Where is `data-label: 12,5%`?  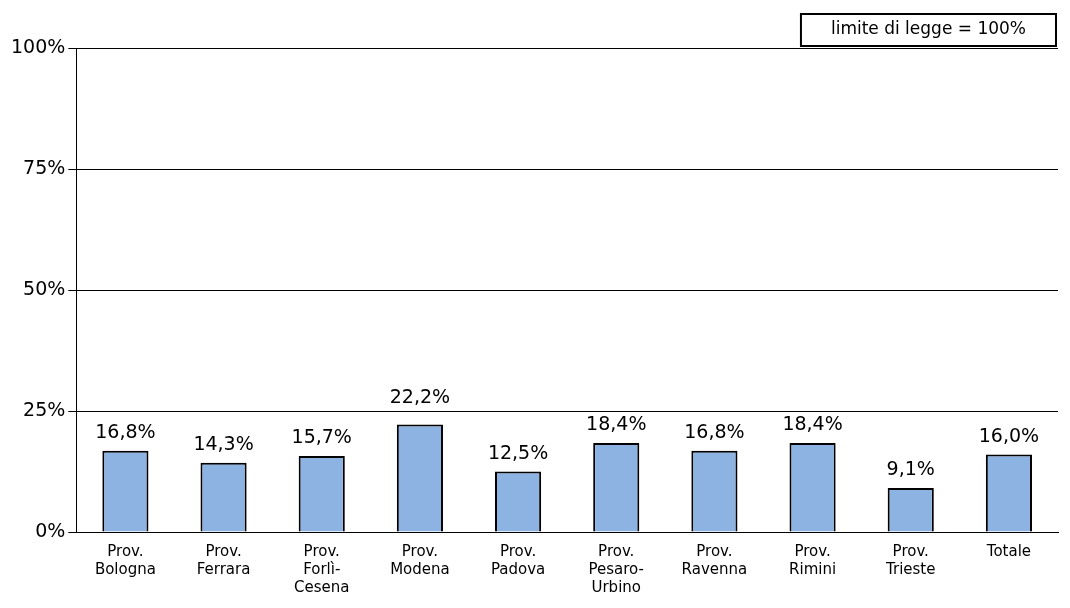 data-label: 12,5% is located at coordinates (518, 451).